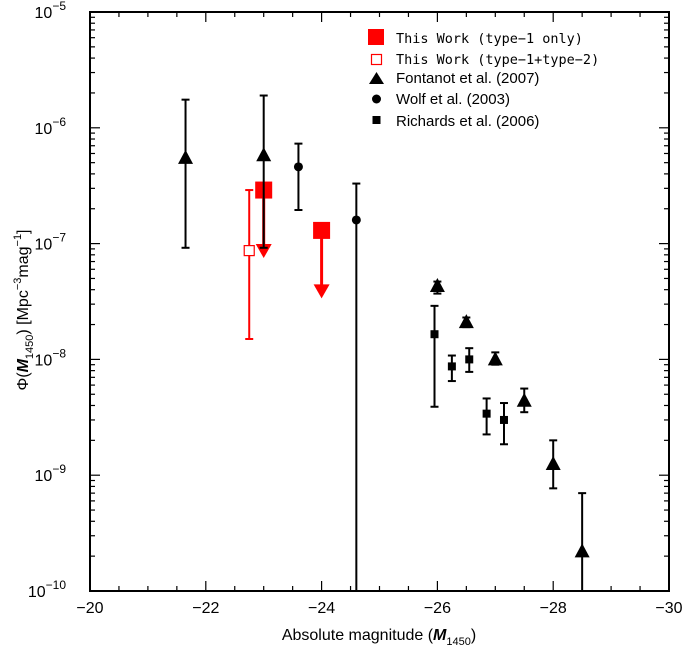 The image size is (686, 658). Describe the element at coordinates (321, 608) in the screenshot. I see `x-tick-label: −24` at that location.